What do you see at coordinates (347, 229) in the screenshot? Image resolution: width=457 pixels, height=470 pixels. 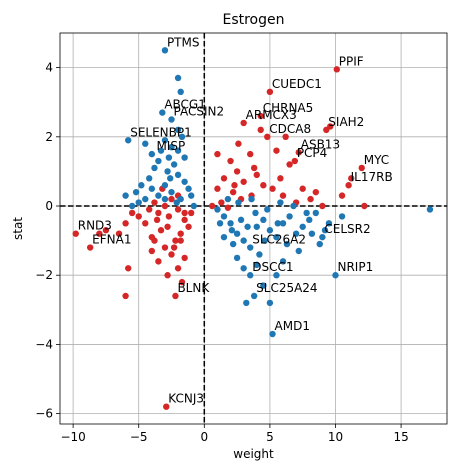 I see `annotation-celsr2: CELSR2` at bounding box center [347, 229].